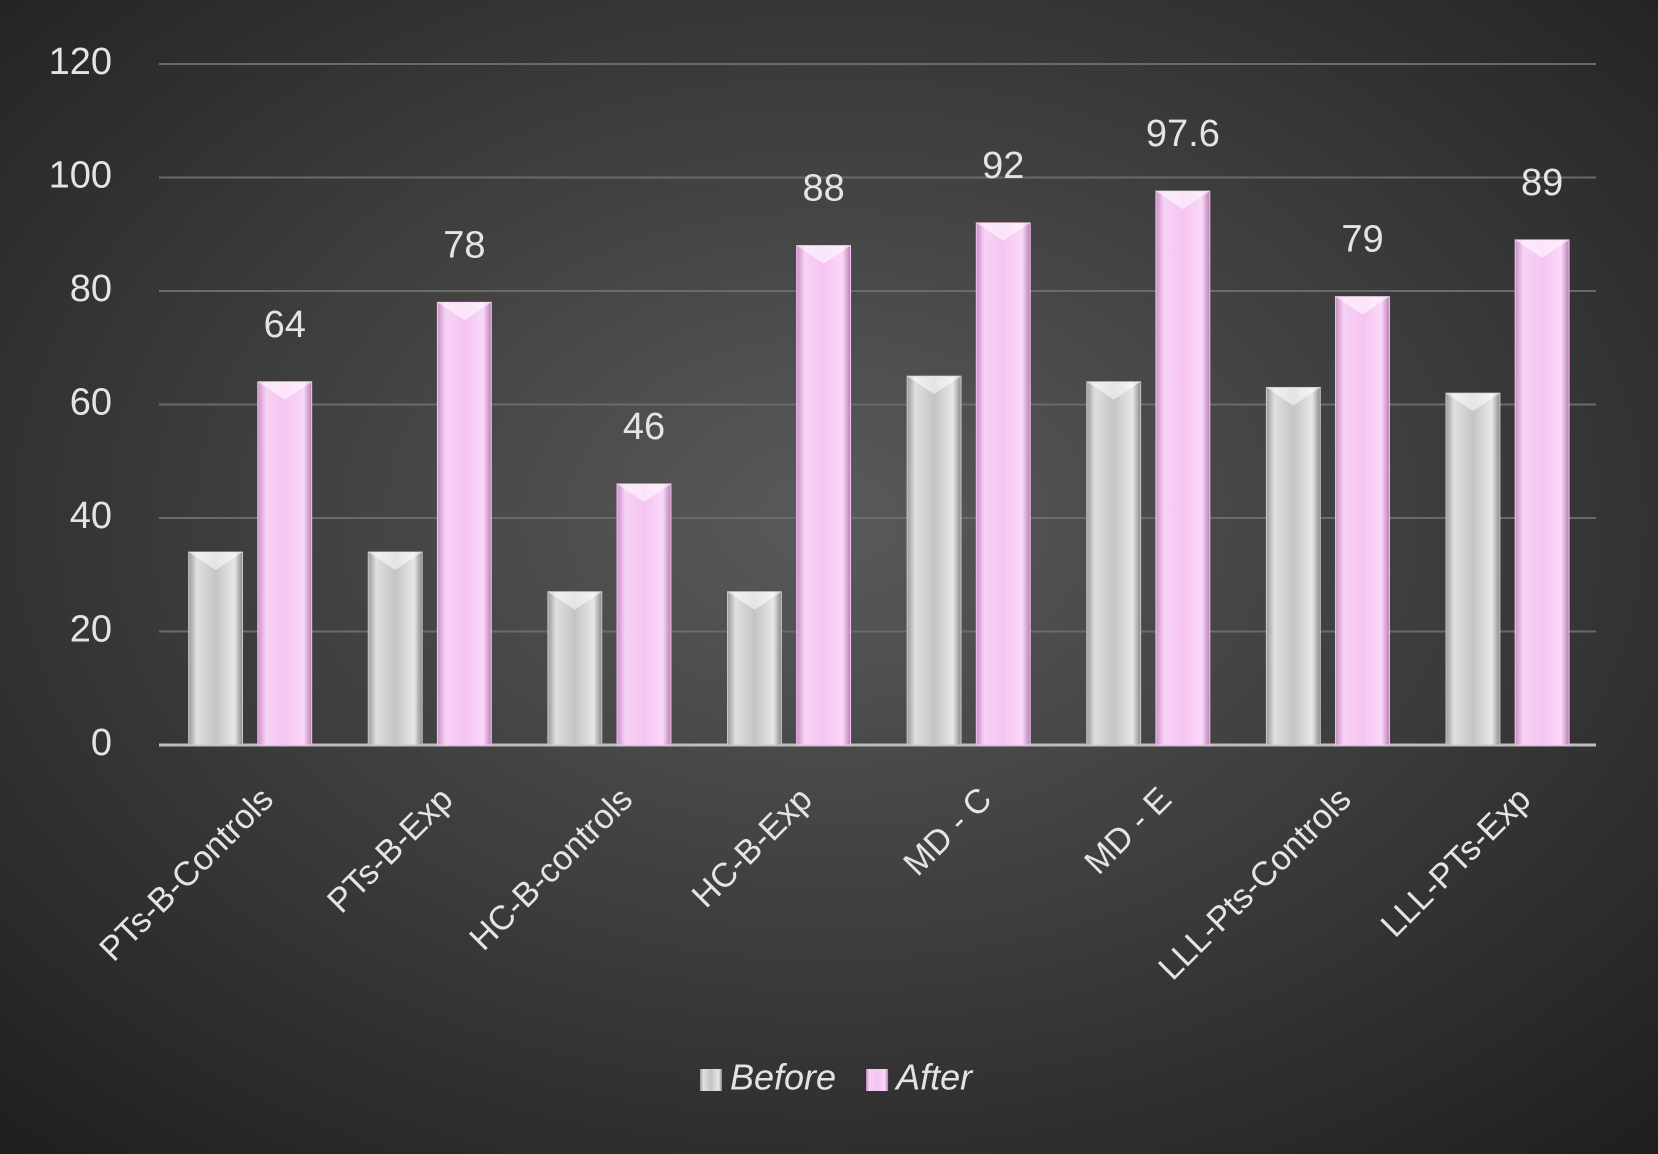 The height and width of the screenshot is (1154, 1658). Describe the element at coordinates (91, 516) in the screenshot. I see `y-tick-label: 40` at that location.